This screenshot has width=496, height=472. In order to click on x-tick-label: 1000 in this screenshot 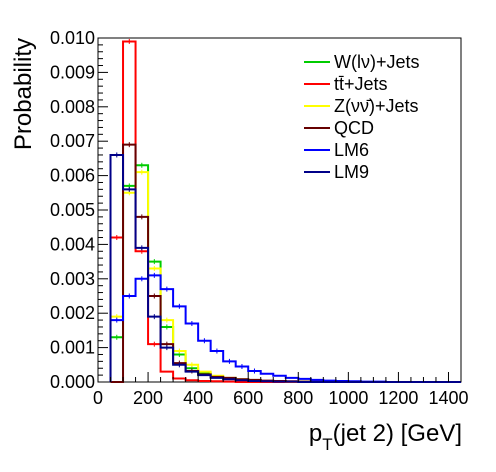, I will do `click(348, 398)`.